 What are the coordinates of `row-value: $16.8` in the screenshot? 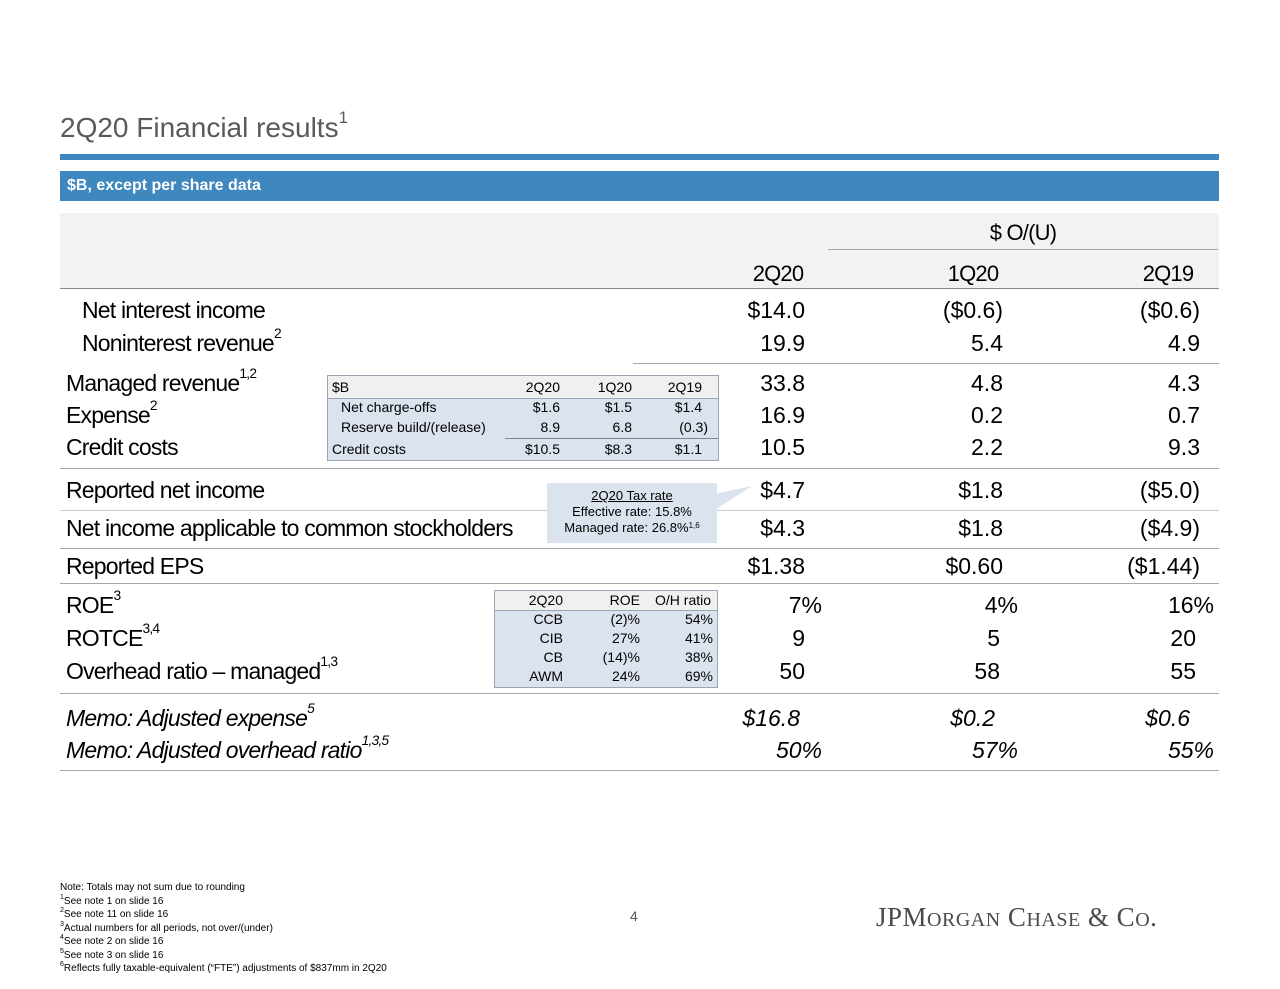 It's located at (771, 718).